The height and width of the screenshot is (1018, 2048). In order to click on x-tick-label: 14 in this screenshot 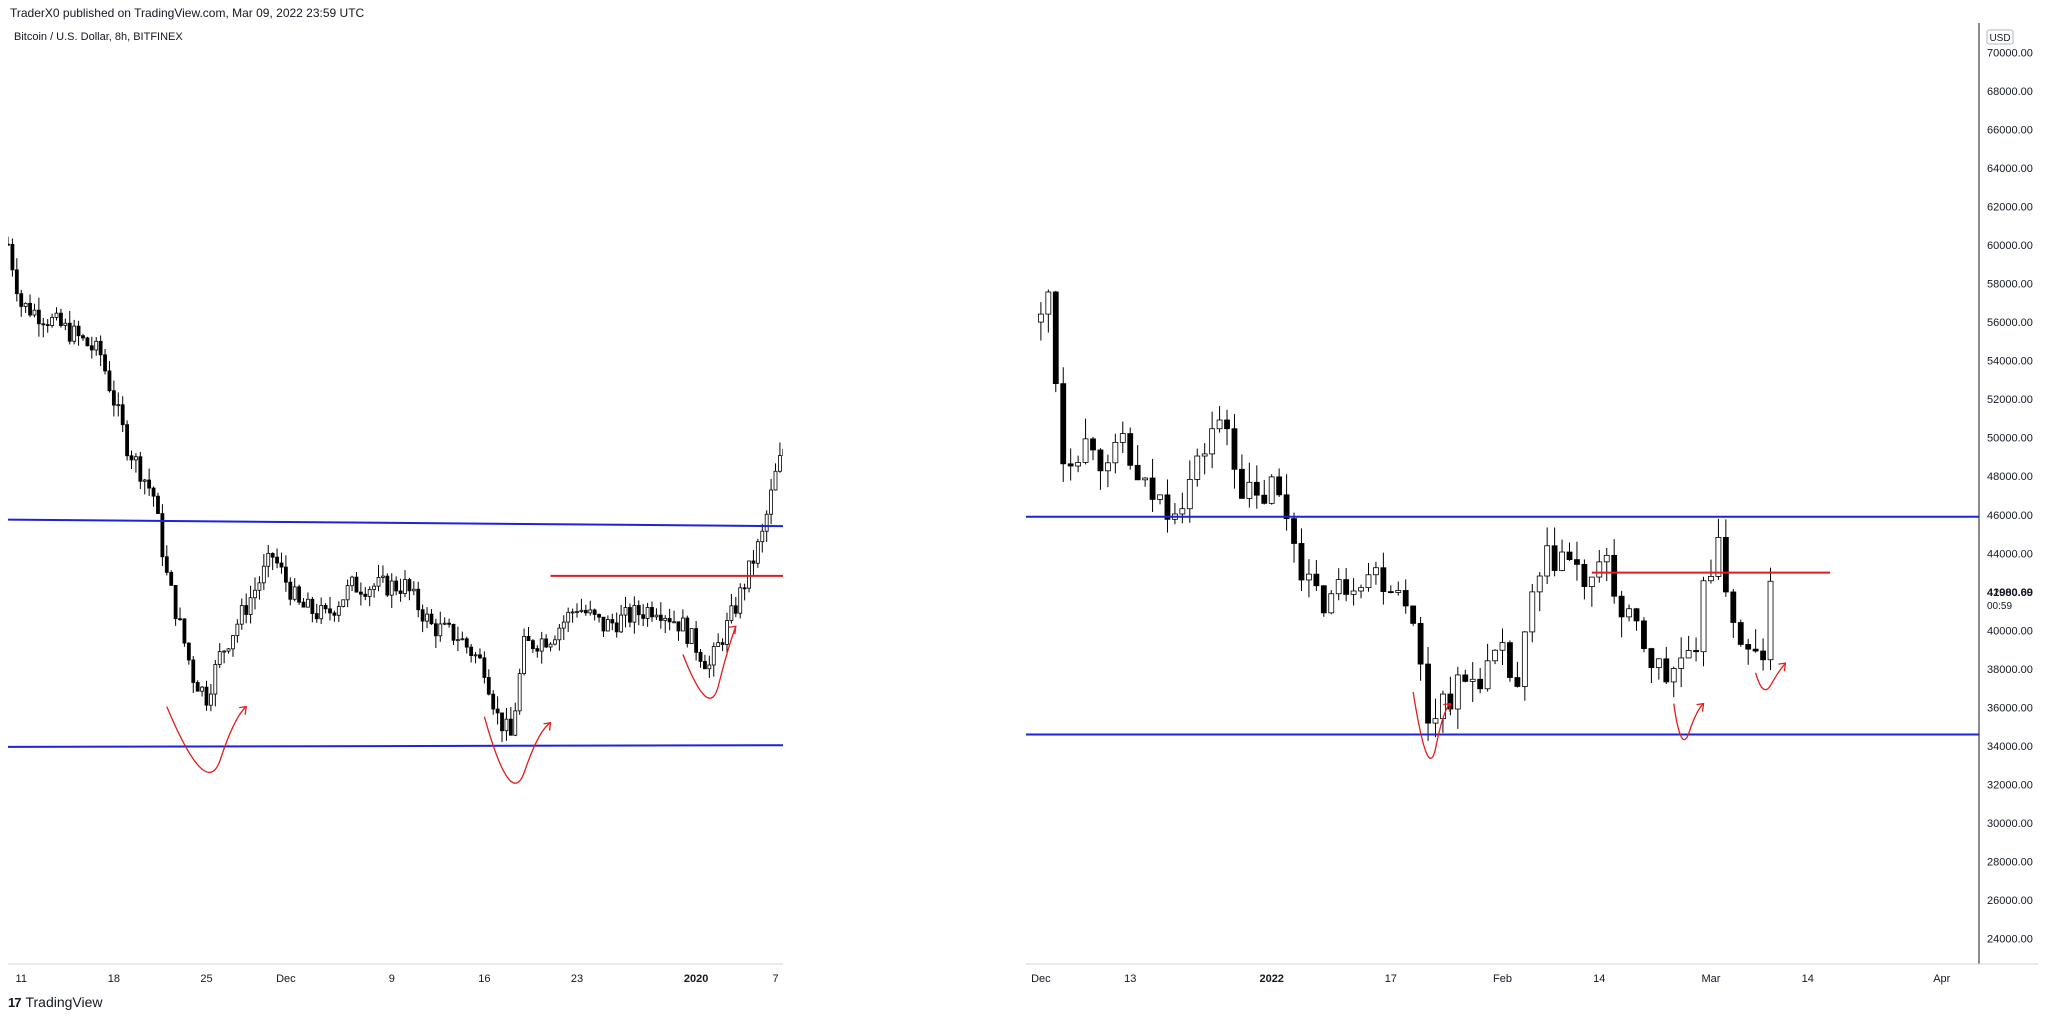, I will do `click(1599, 979)`.